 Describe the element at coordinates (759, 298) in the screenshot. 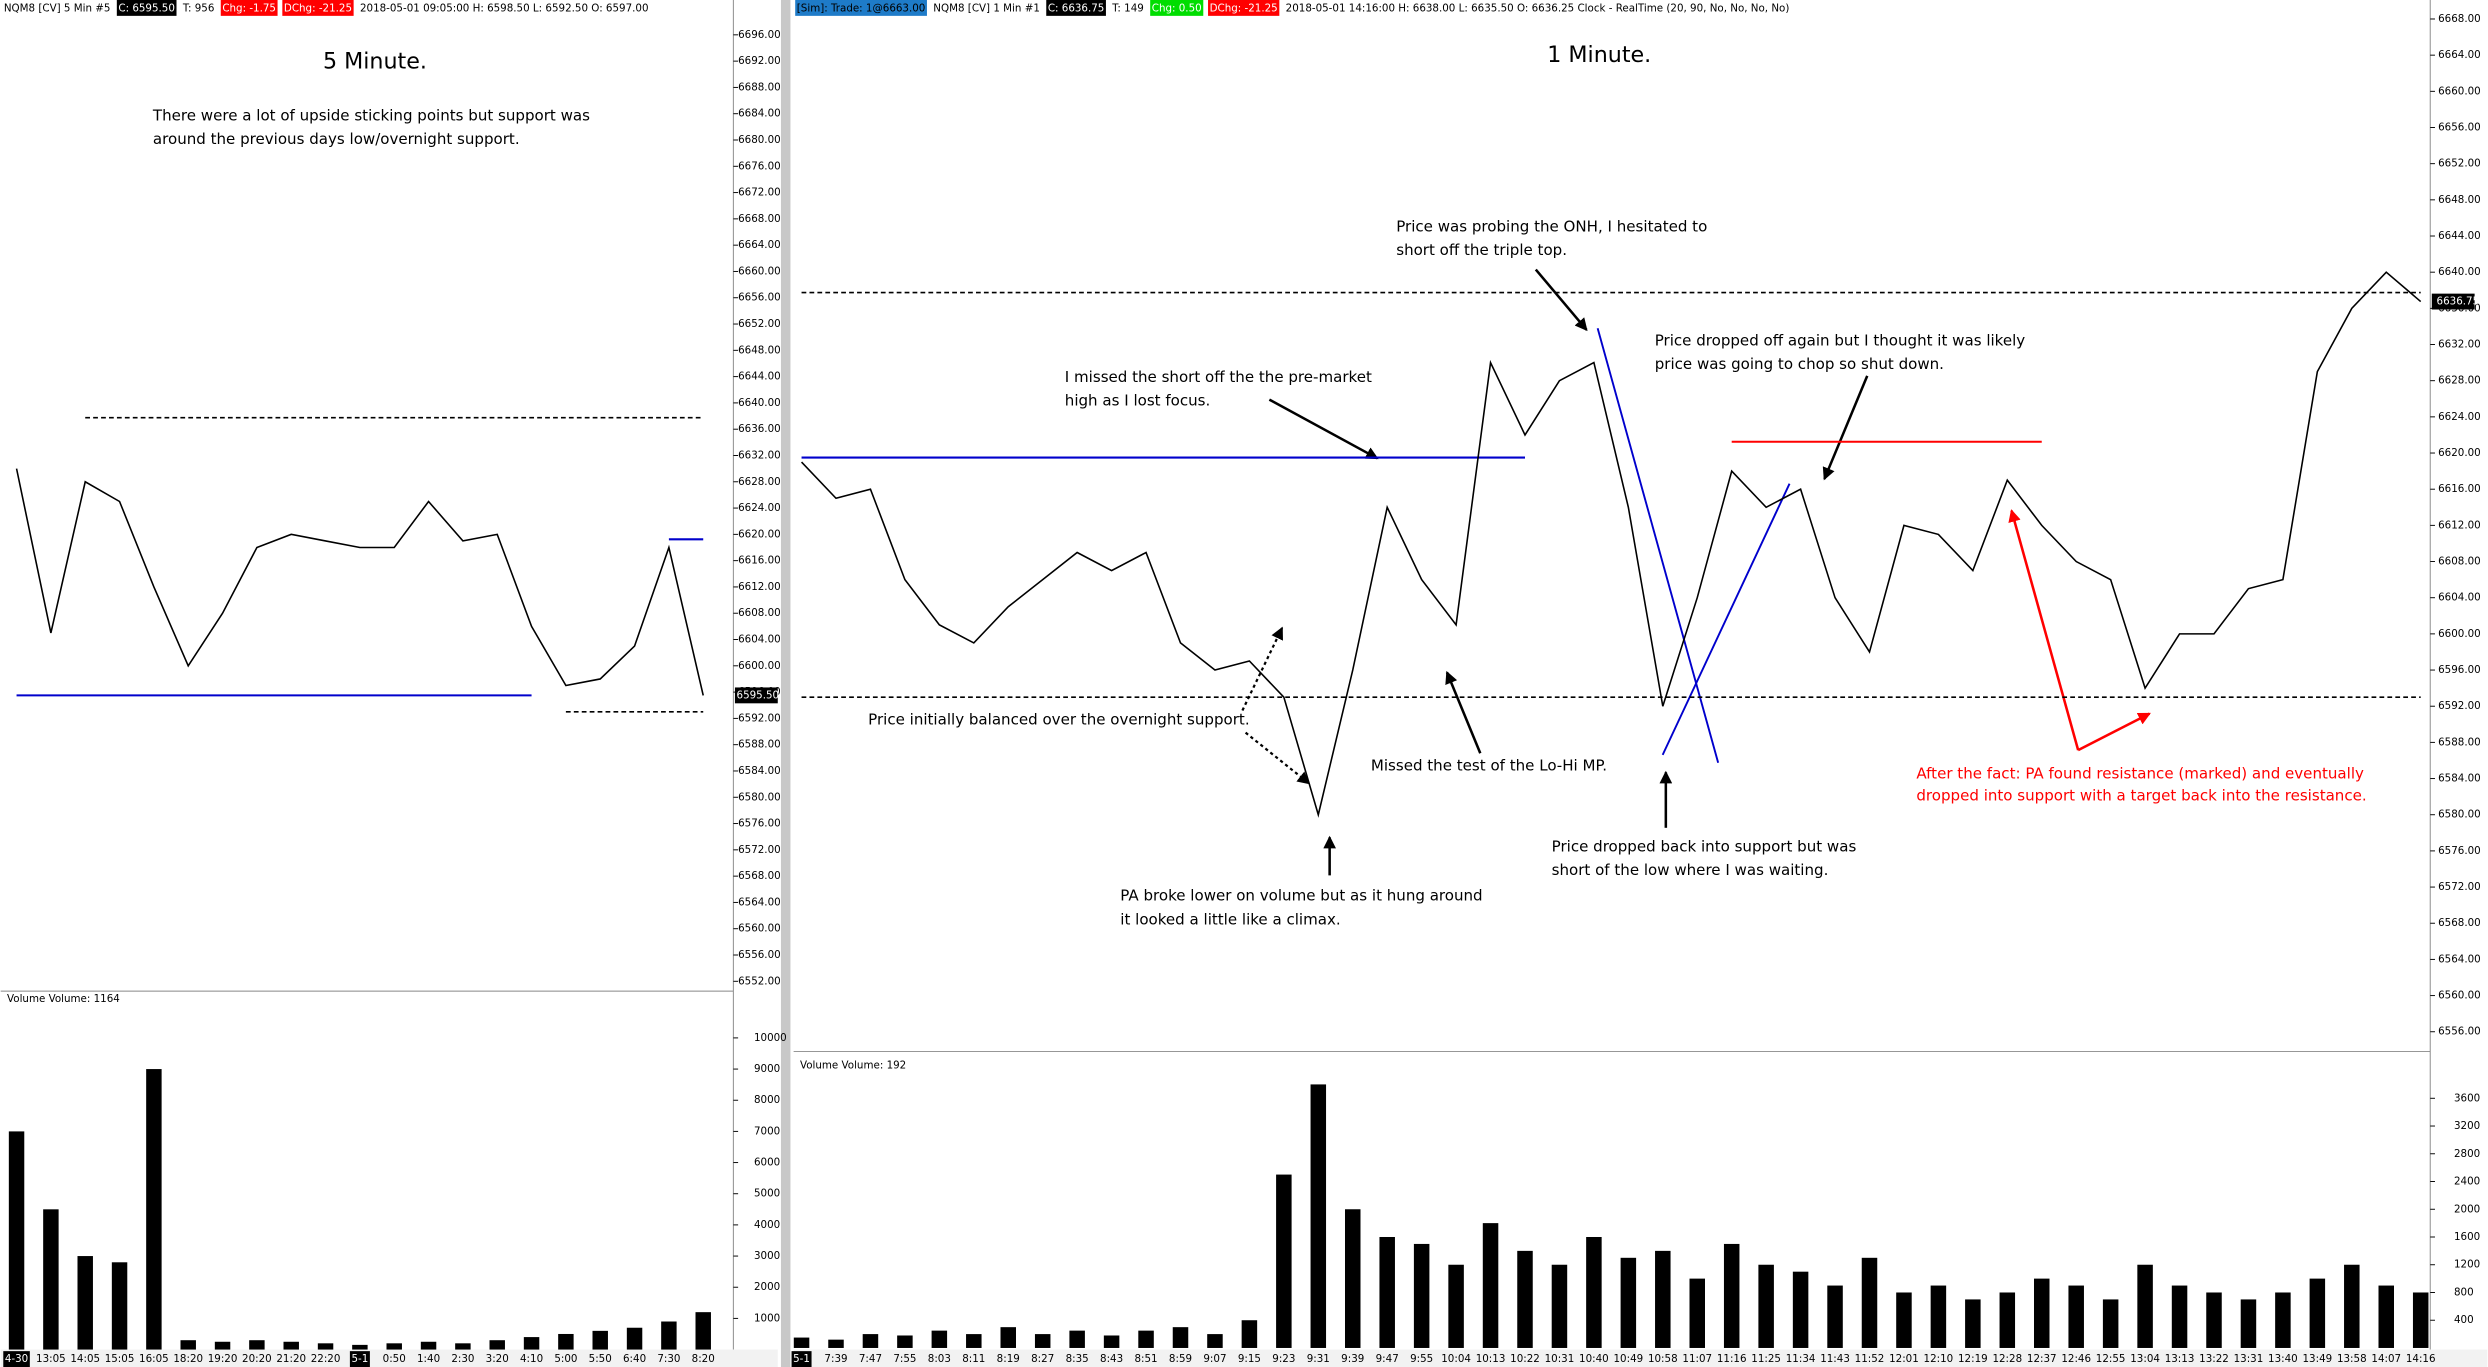

I see `y-tick-label: 6656.00` at that location.